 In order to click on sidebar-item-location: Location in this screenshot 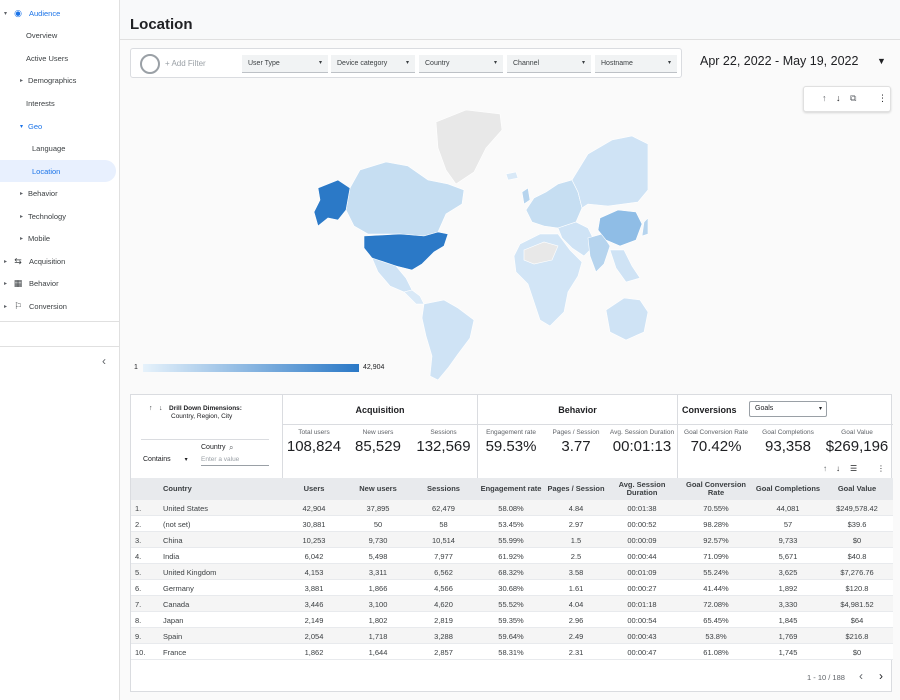, I will do `click(58, 171)`.